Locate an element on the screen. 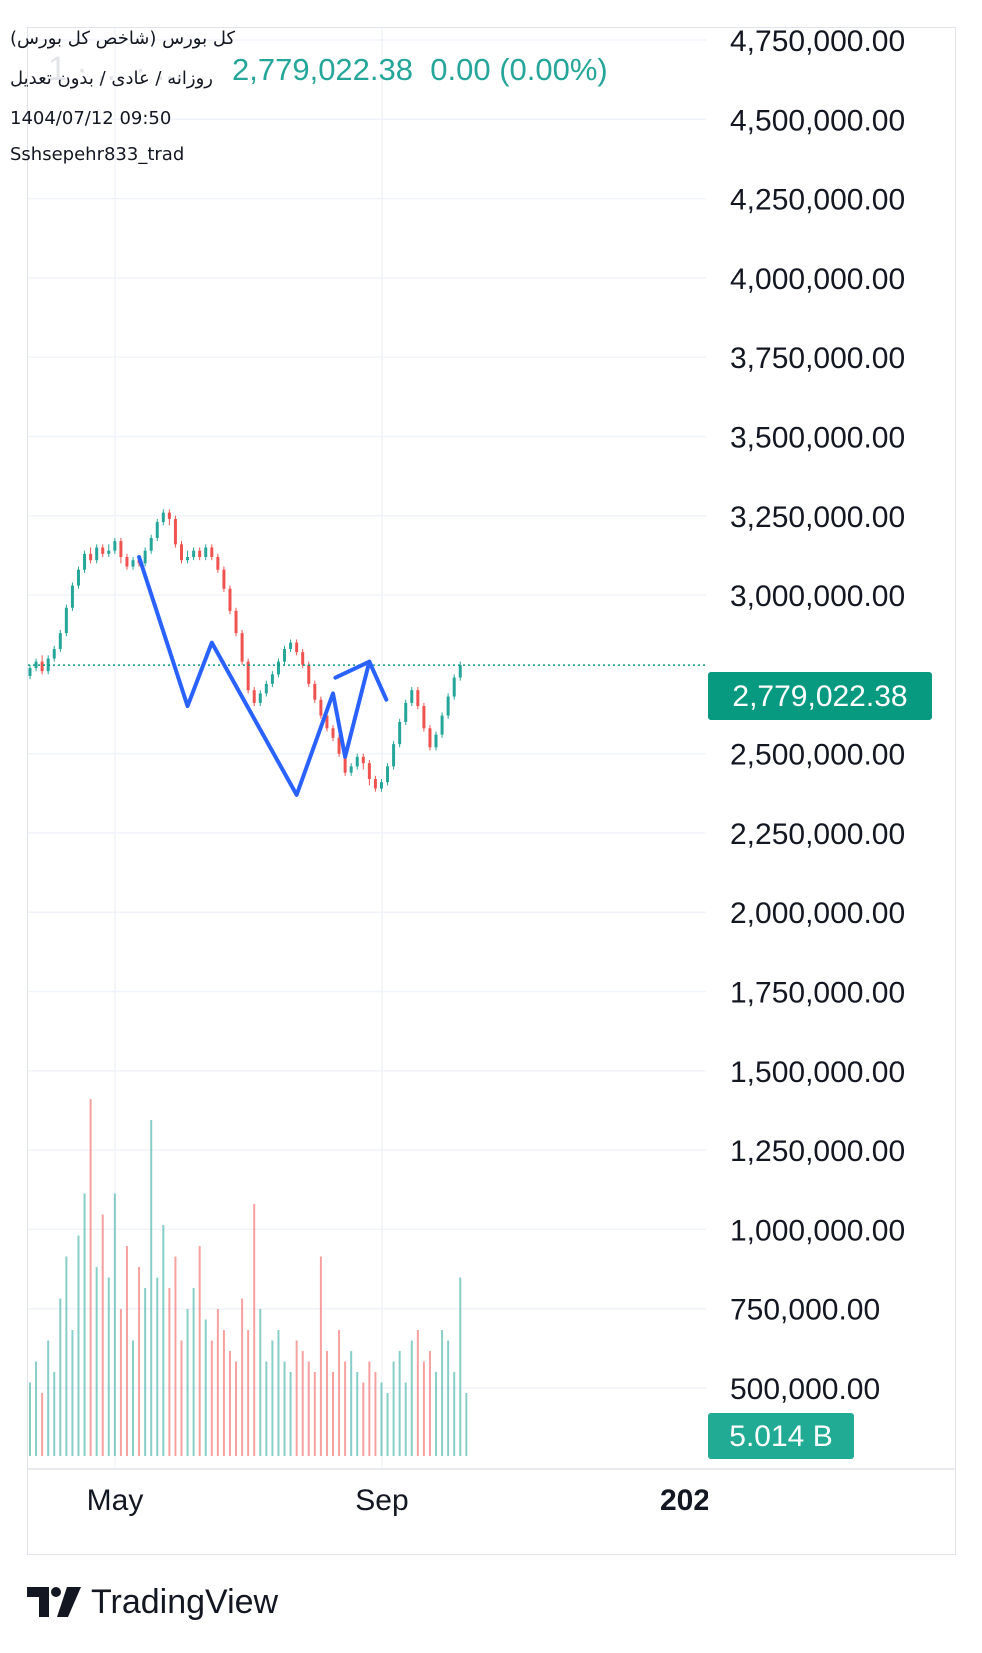 The height and width of the screenshot is (1653, 982). y-tick-label: 3,750,000.00 is located at coordinates (817, 358).